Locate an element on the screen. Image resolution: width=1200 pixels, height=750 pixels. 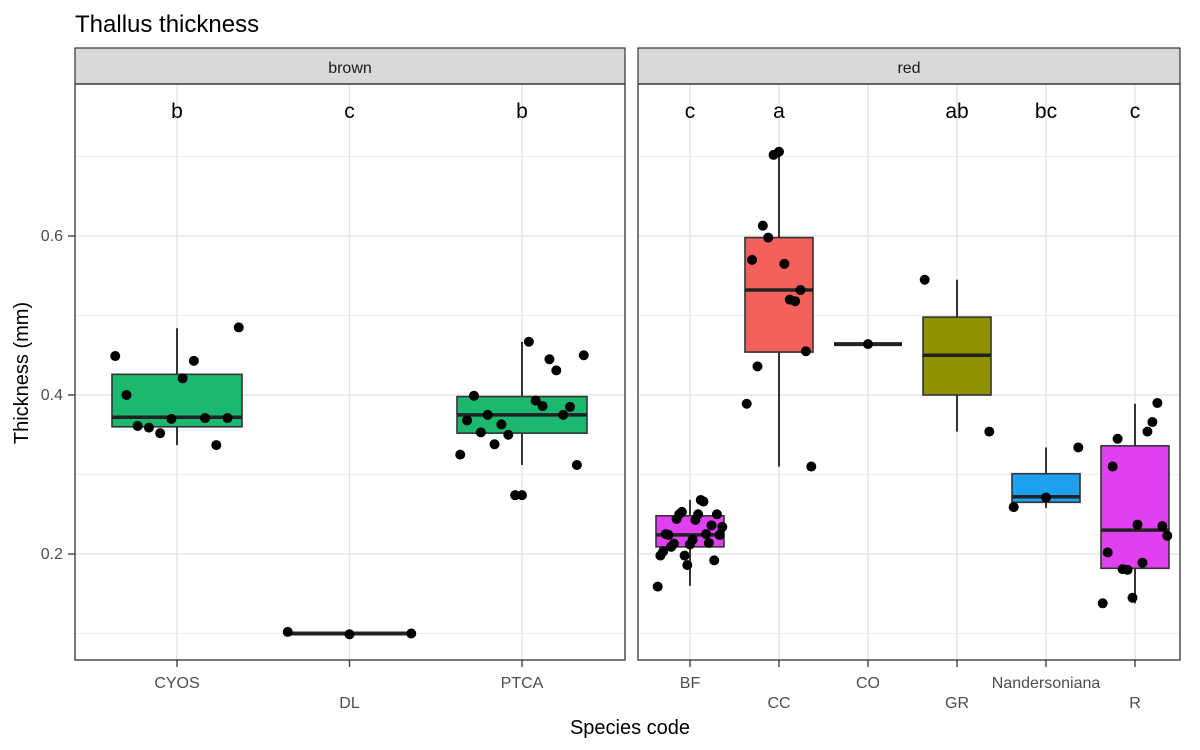
significance-letter: c is located at coordinates (690, 111).